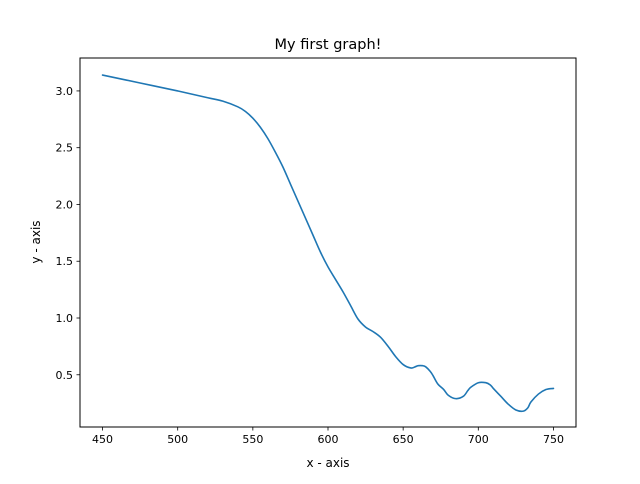 This screenshot has width=640, height=484. Describe the element at coordinates (252, 439) in the screenshot. I see `x-tick-label: 550` at that location.